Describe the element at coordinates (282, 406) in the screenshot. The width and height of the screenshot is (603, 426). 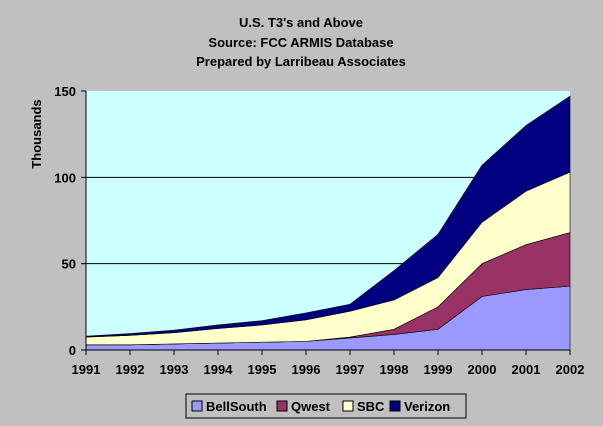
I see `legend-swatch-qwest` at that location.